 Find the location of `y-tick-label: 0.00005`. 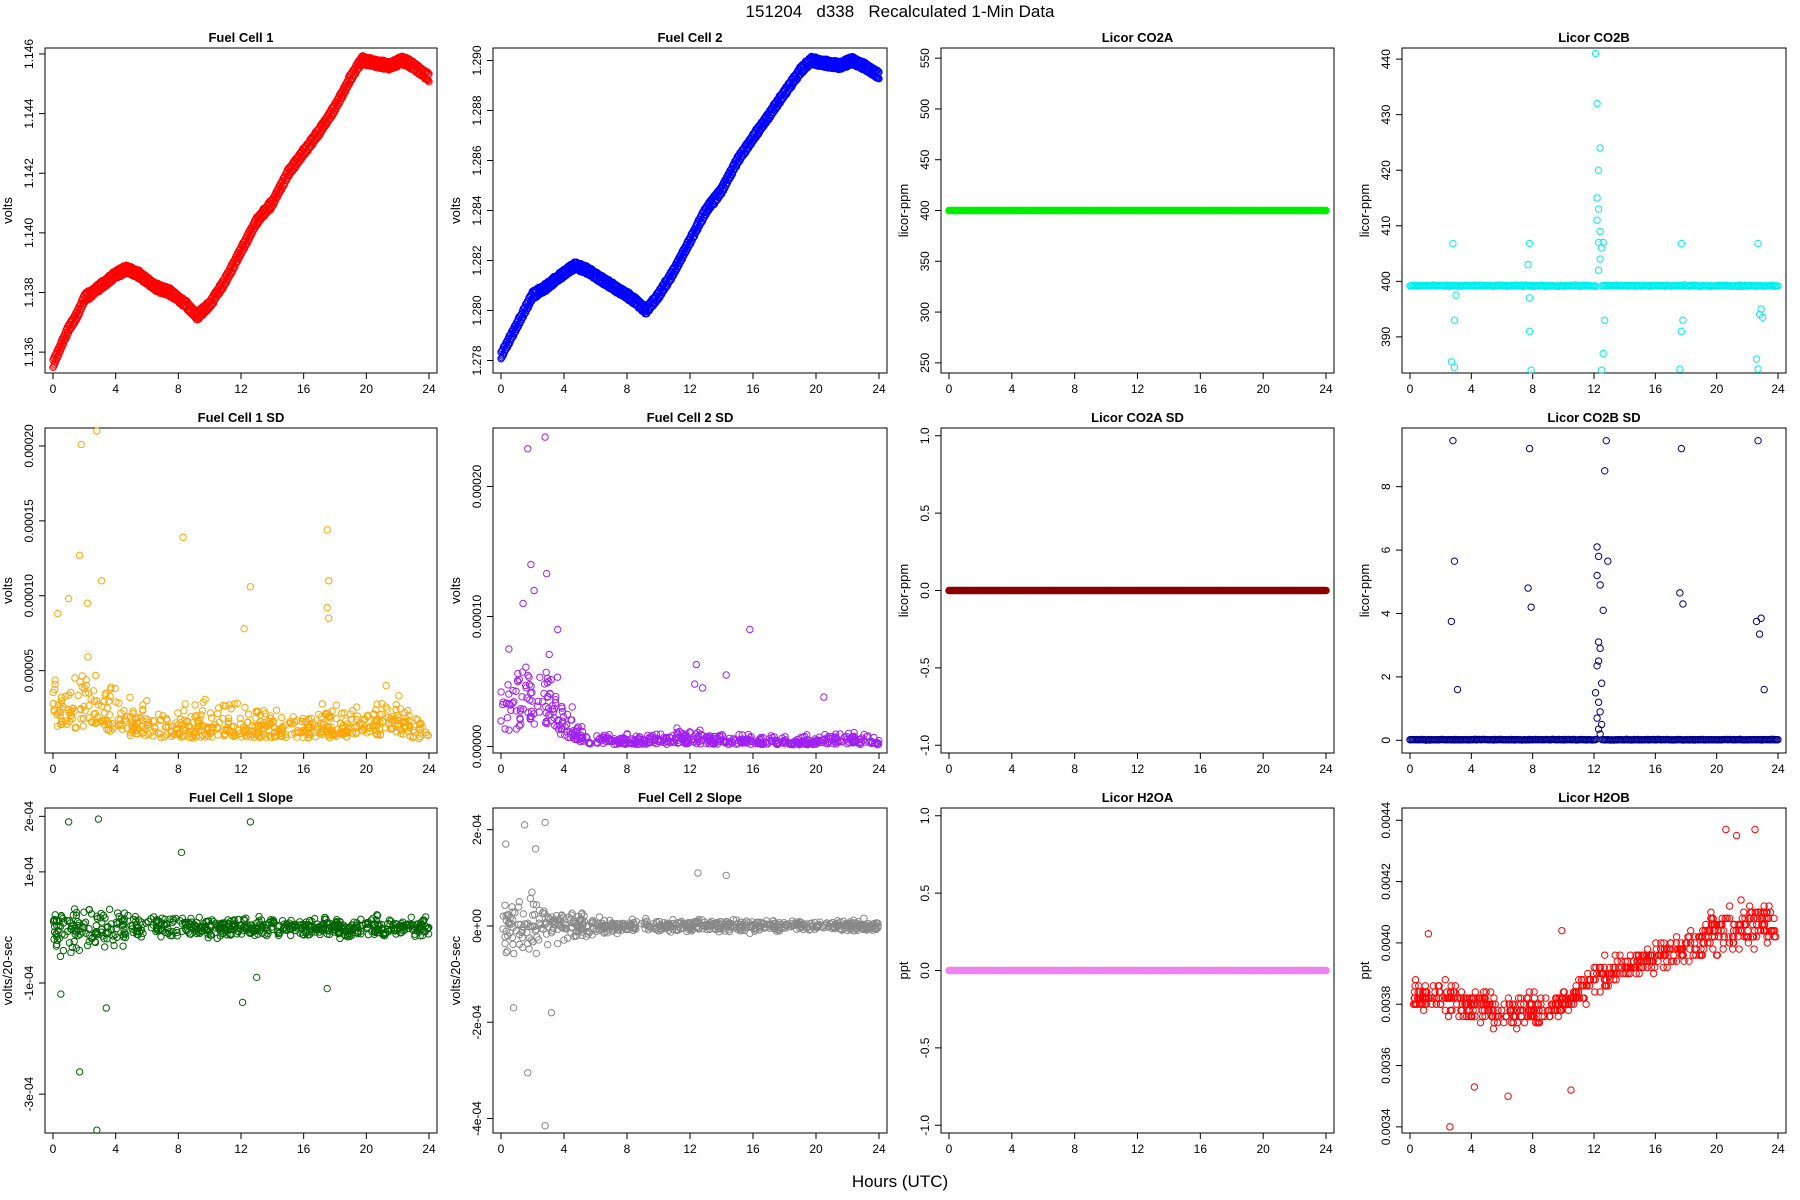

y-tick-label: 0.00005 is located at coordinates (29, 671).